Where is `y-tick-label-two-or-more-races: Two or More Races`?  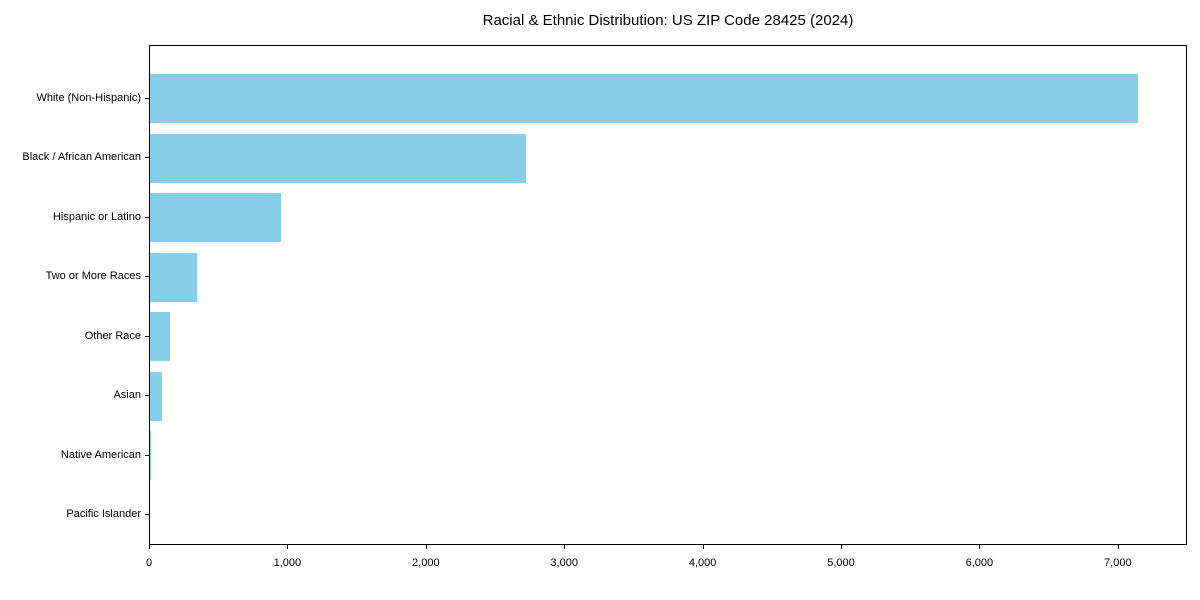 y-tick-label-two-or-more-races: Two or More Races is located at coordinates (93, 276).